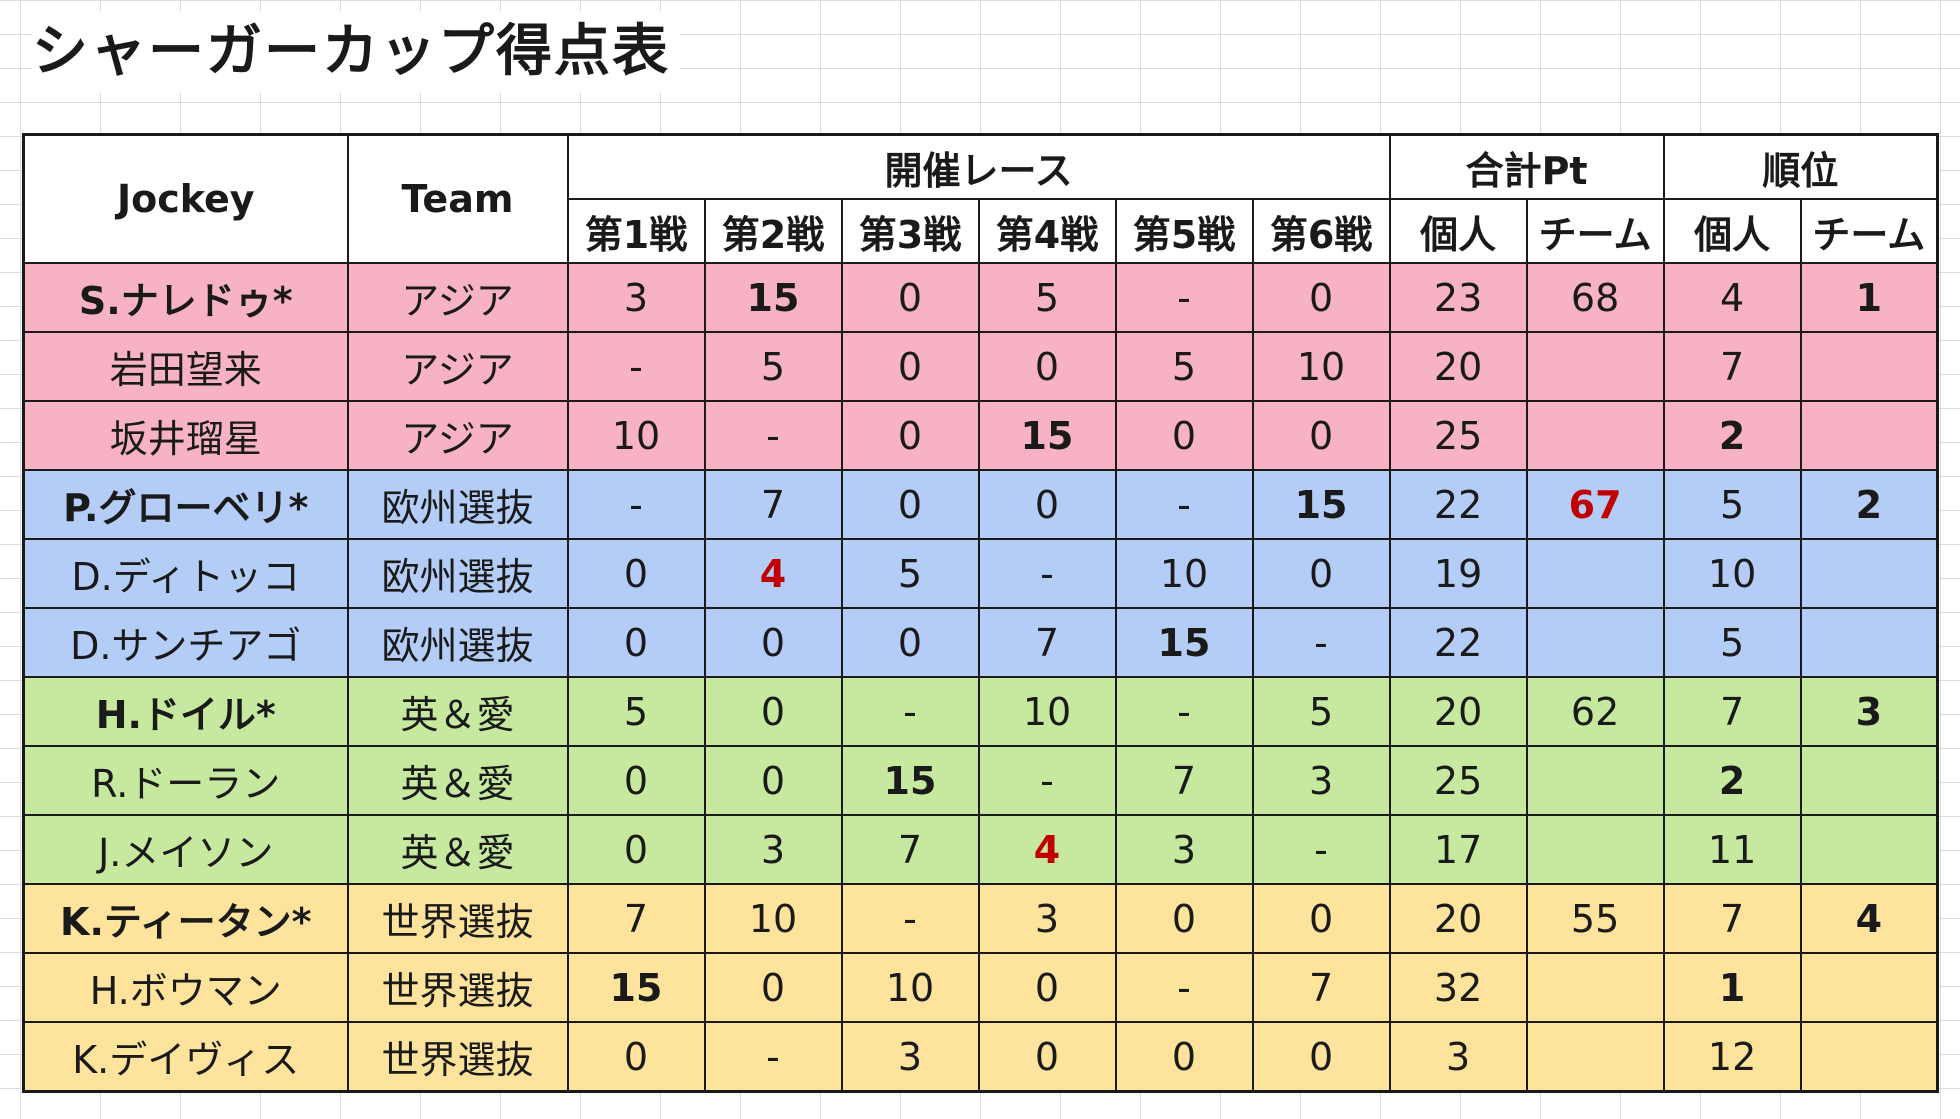  What do you see at coordinates (1732, 918) in the screenshot?
I see `rank-individual: 7` at bounding box center [1732, 918].